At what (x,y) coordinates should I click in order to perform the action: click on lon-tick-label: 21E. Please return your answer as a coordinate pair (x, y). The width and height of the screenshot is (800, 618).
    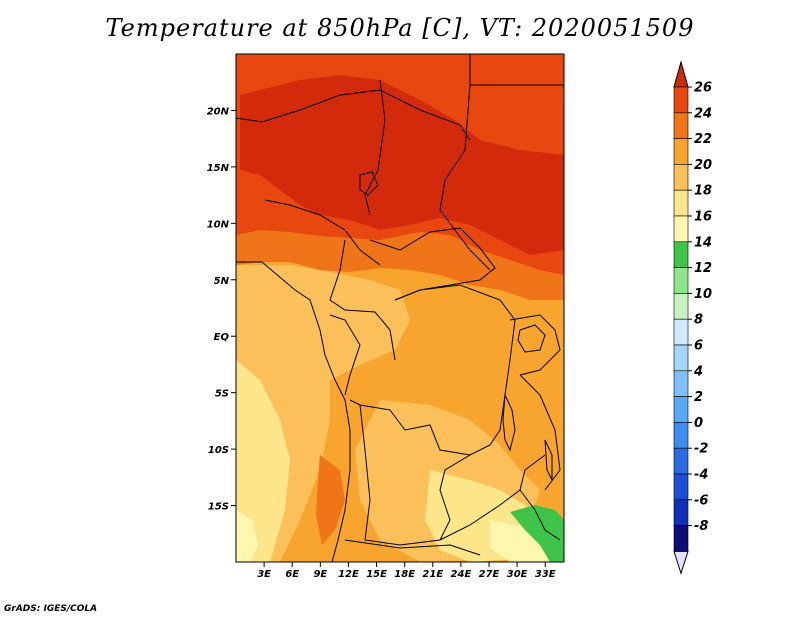
    Looking at the image, I should click on (432, 574).